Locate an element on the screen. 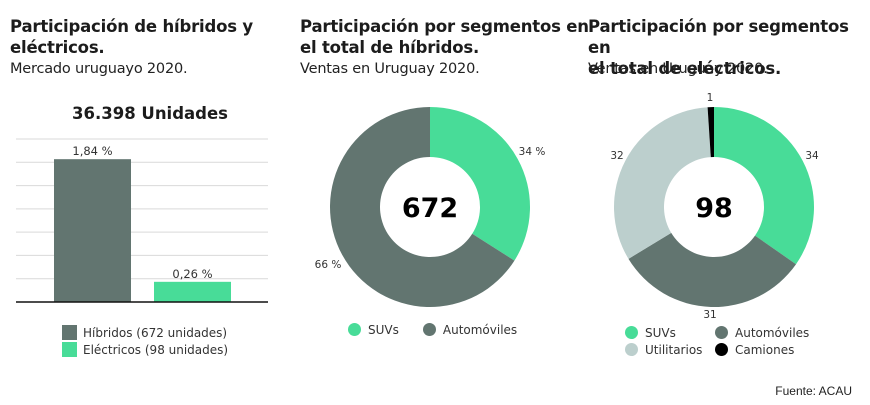  legend-swatch-hibridos is located at coordinates (69, 332).